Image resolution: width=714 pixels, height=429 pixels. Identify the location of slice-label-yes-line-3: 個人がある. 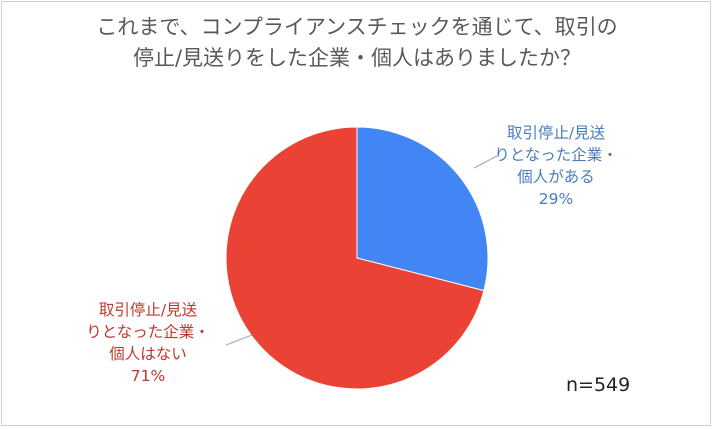
(556, 177).